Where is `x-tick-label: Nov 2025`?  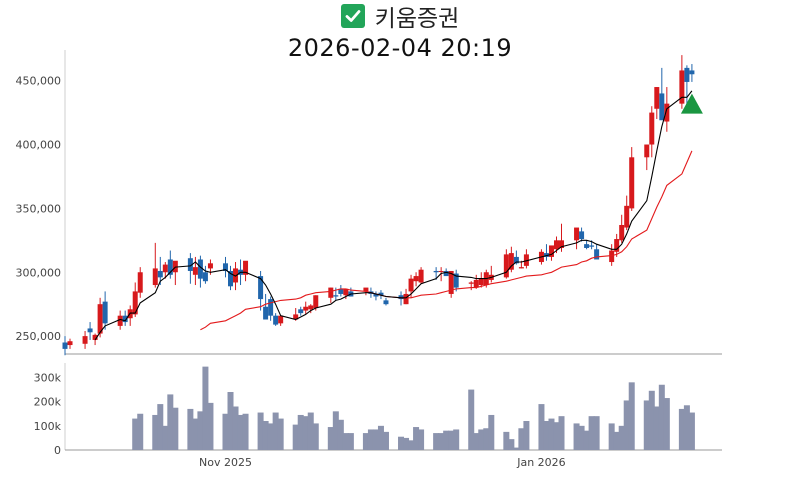 x-tick-label: Nov 2025 is located at coordinates (225, 462).